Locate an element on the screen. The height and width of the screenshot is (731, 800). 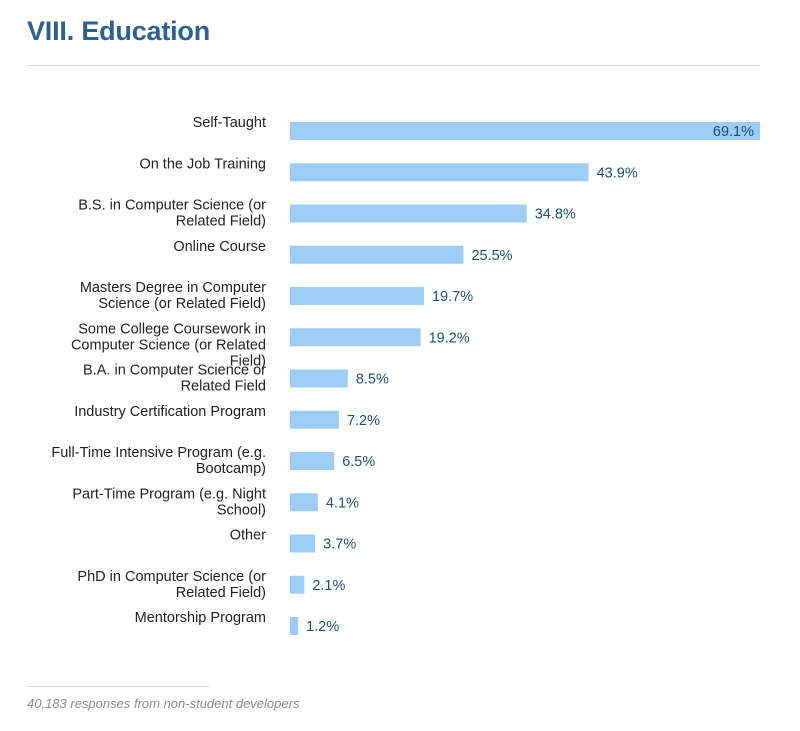
bar-row: Part-Time Program (e.g. Night School) 4.1% is located at coordinates (215, 502).